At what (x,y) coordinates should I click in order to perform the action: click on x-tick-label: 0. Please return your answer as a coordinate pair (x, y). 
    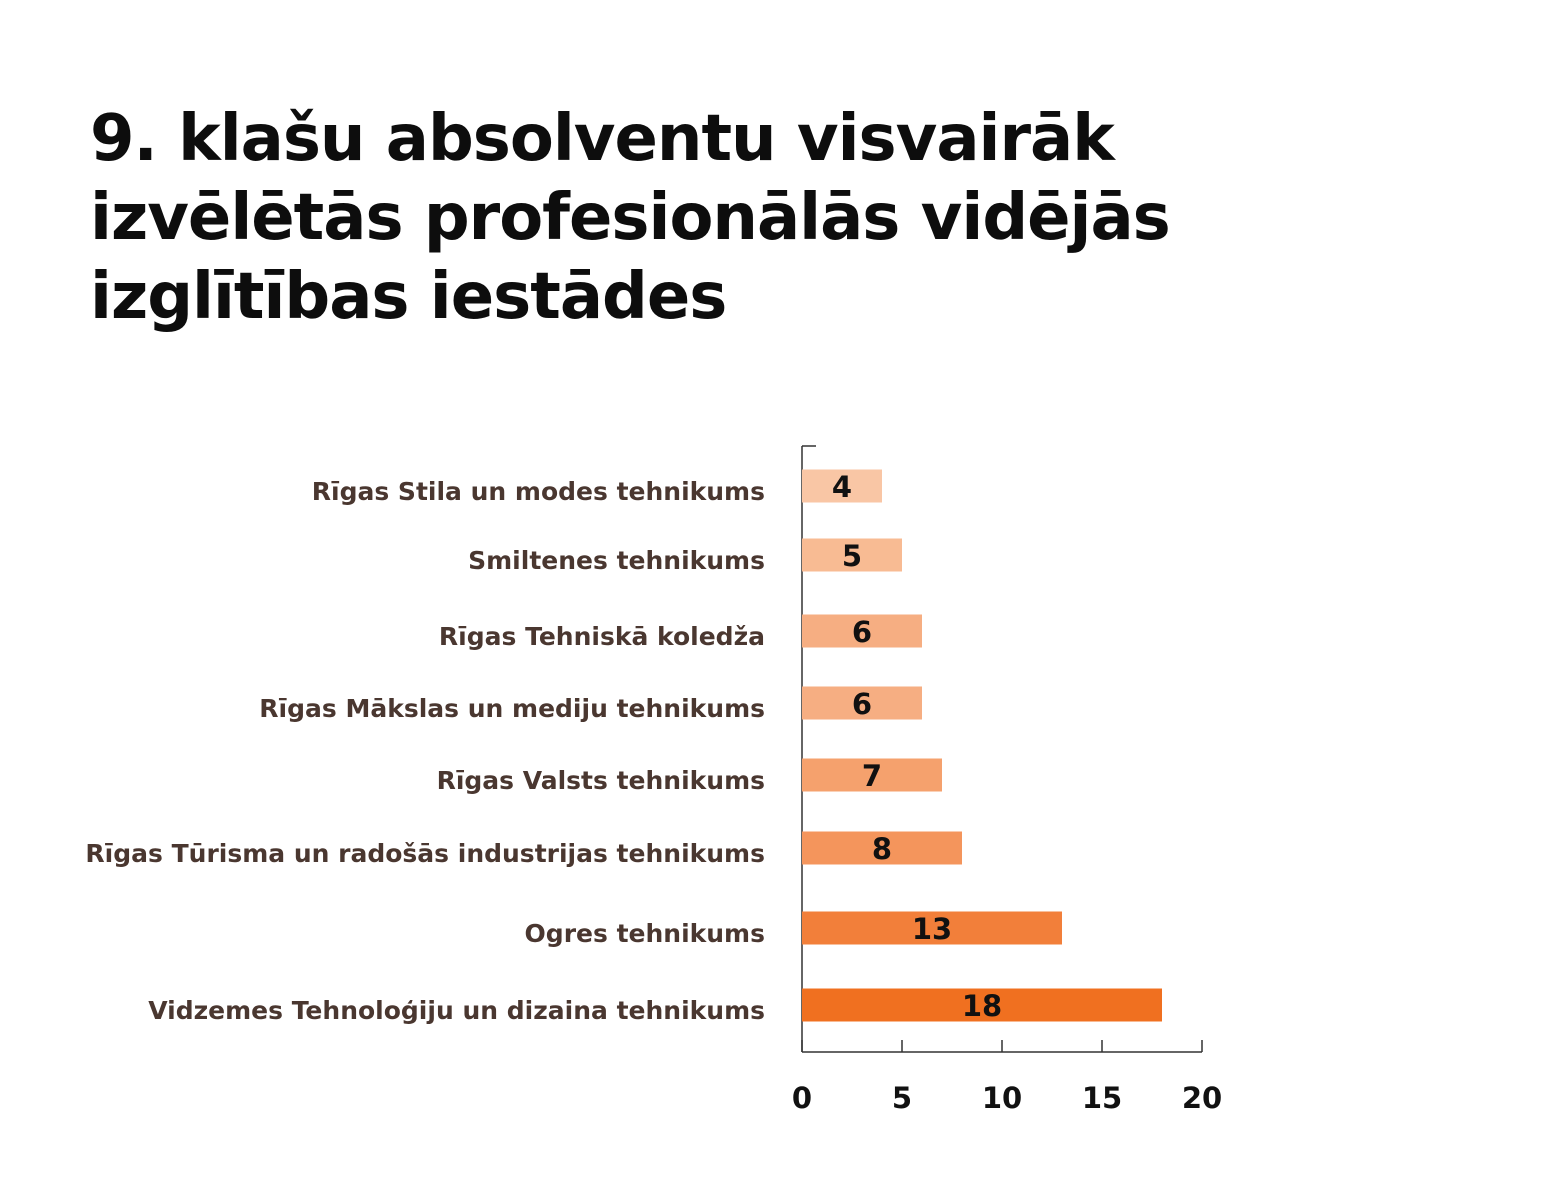
    Looking at the image, I should click on (802, 1098).